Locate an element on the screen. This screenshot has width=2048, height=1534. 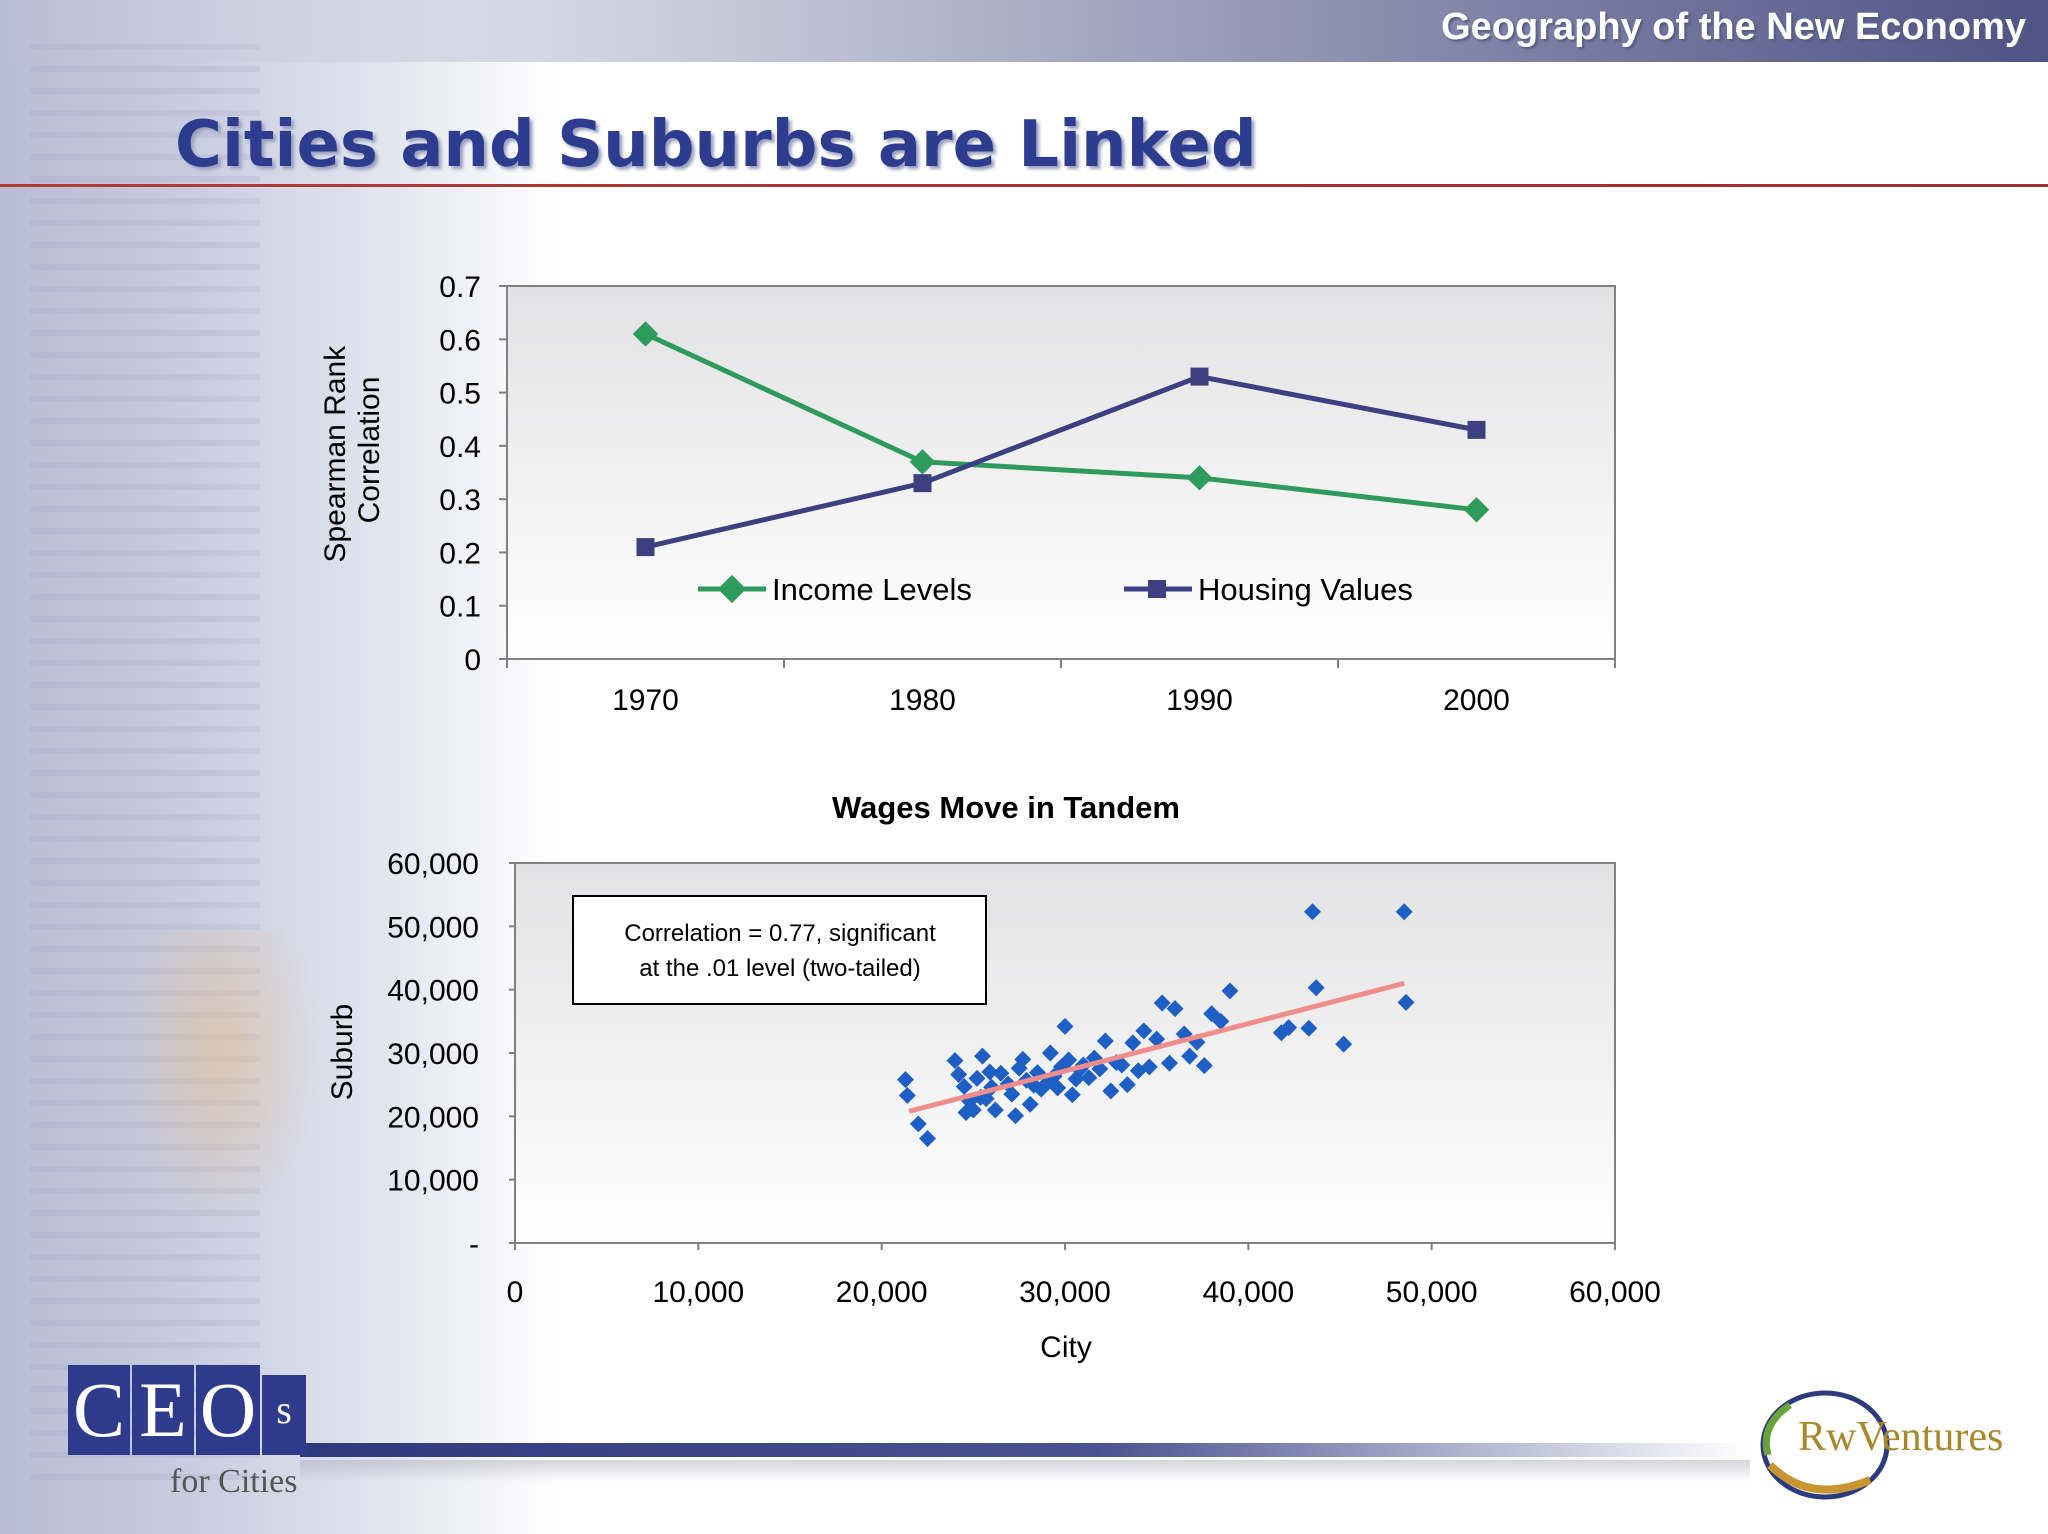
scatter-x-tick-label: 10,000 is located at coordinates (698, 1292).